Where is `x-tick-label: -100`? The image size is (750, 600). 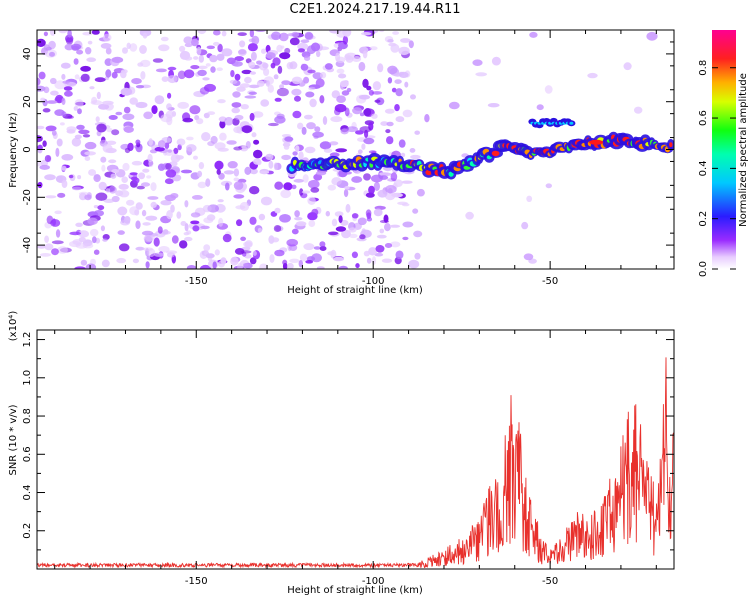 x-tick-label: -100 is located at coordinates (373, 581).